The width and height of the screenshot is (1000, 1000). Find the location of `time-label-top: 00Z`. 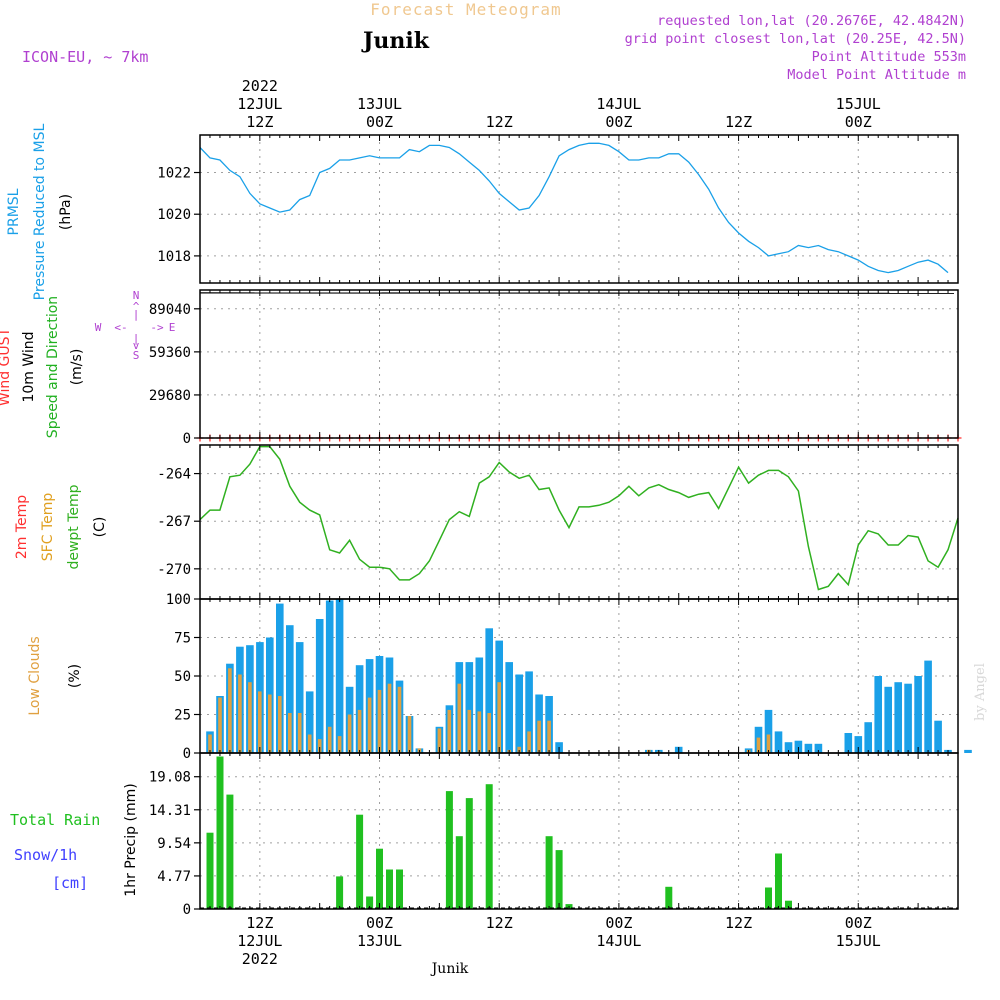

time-label-top: 00Z is located at coordinates (618, 122).